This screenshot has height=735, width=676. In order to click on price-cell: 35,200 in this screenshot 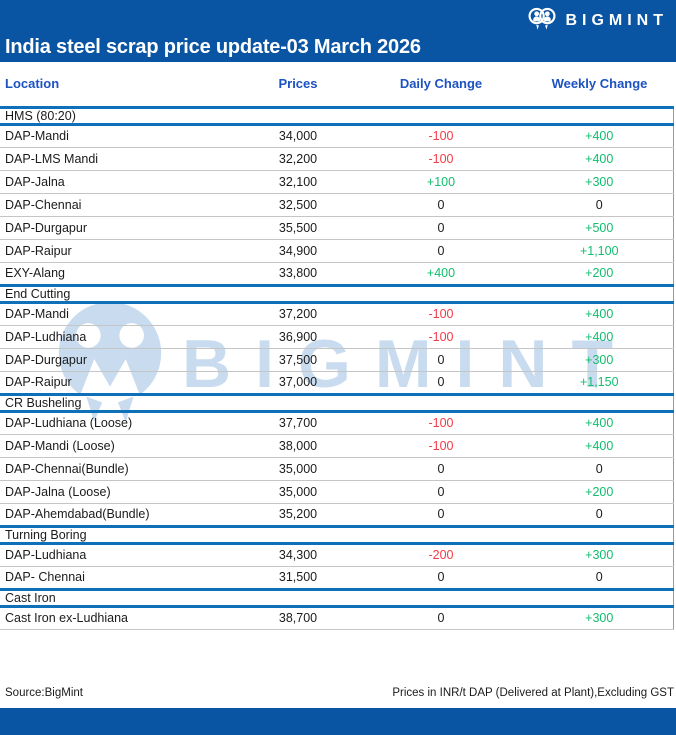, I will do `click(298, 515)`.